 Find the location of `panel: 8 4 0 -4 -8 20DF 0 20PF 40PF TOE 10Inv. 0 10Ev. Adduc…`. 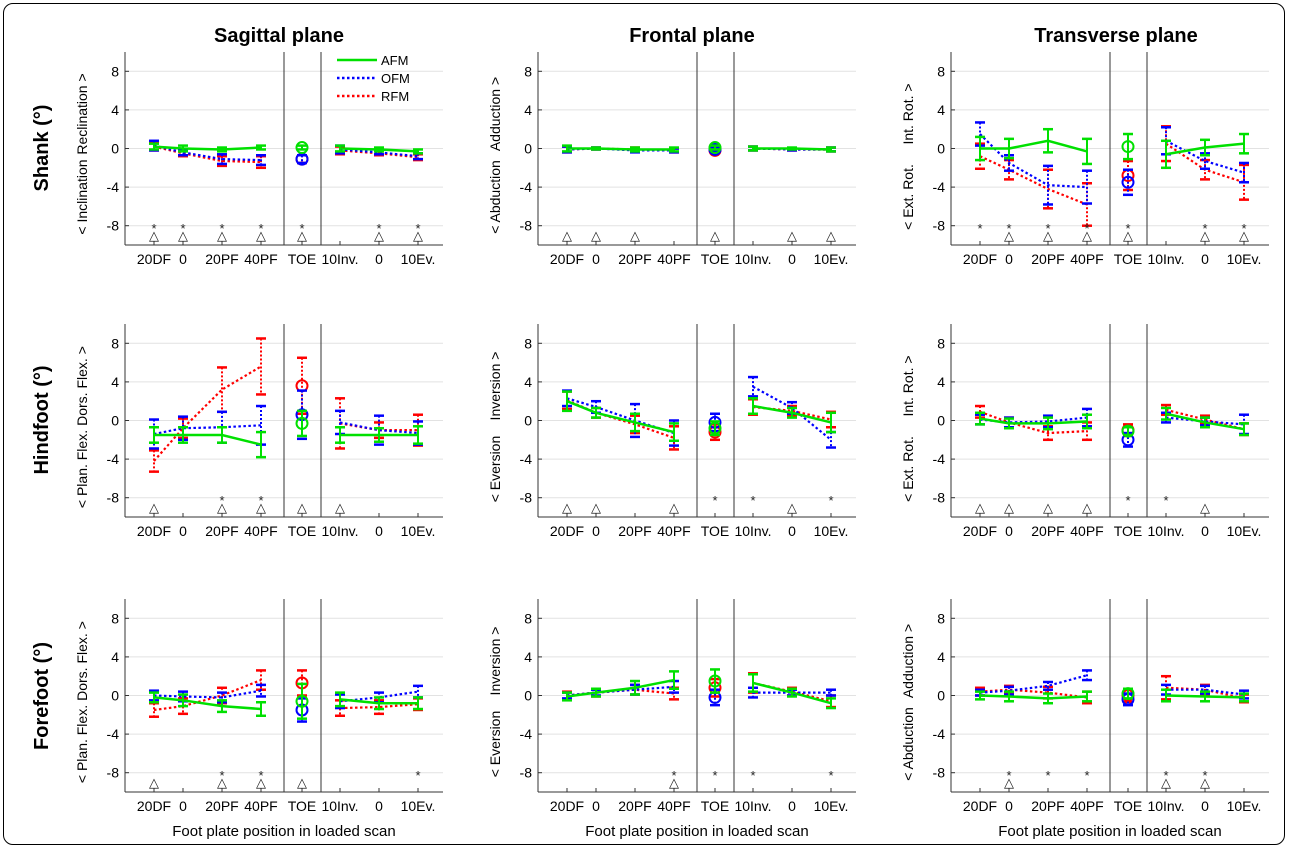

panel: 8 4 0 -4 -8 20DF 0 20PF 40PF TOE 10Inv. 0 10Ev. Adduc… is located at coordinates (1084, 706).